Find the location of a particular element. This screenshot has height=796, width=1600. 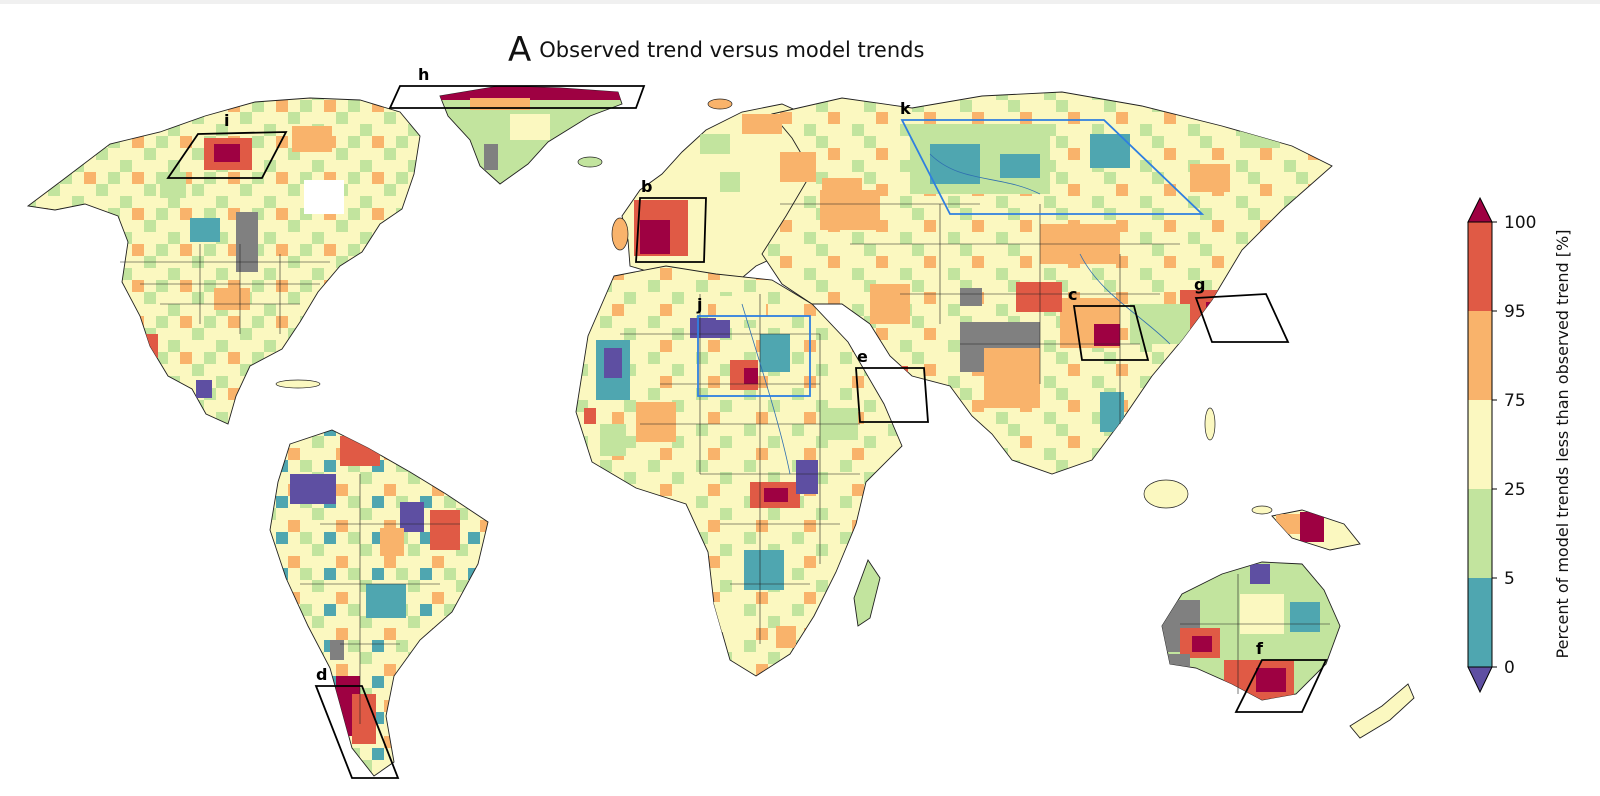

region-label-j: j is located at coordinates (699, 304).